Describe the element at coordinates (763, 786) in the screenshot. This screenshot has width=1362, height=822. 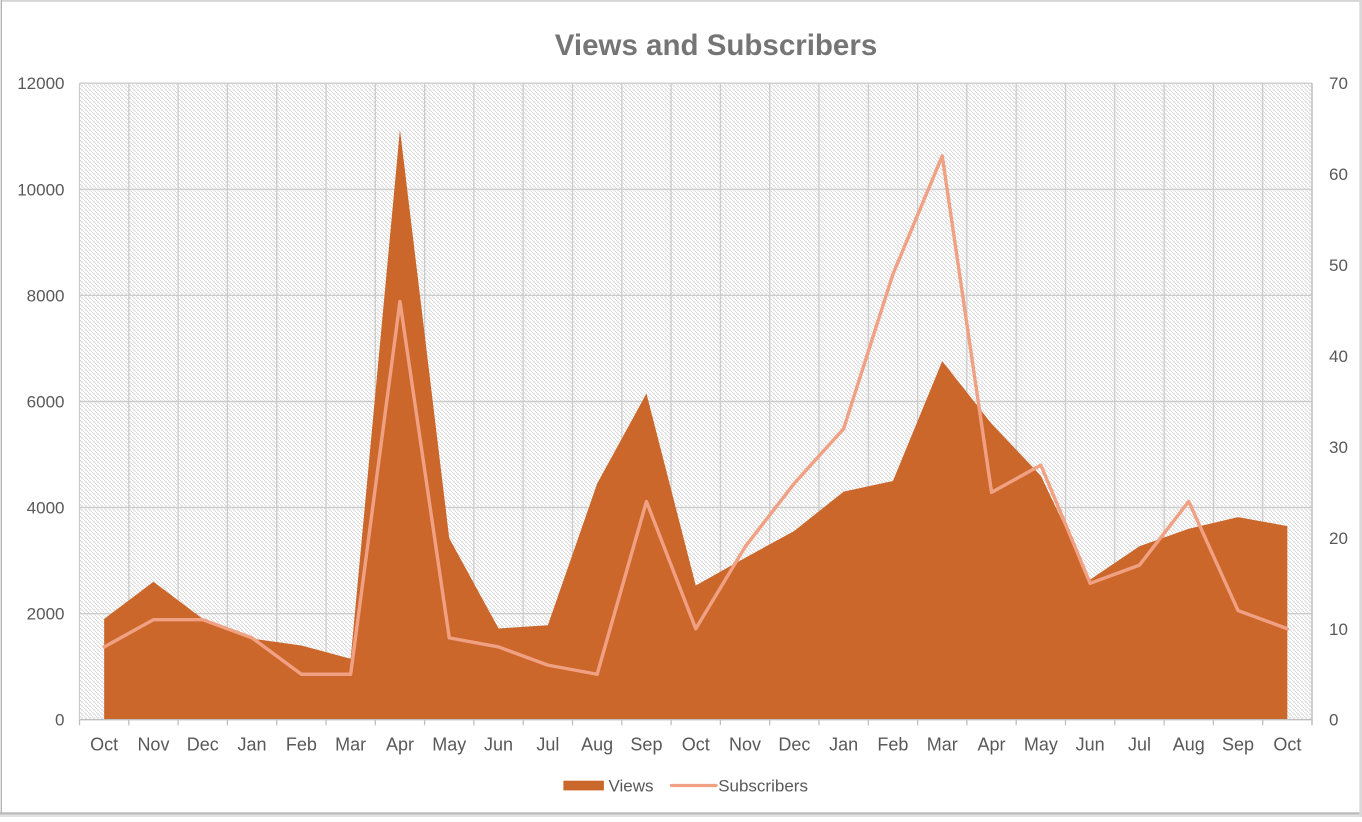
I see `svg-text: Subscribers` at that location.